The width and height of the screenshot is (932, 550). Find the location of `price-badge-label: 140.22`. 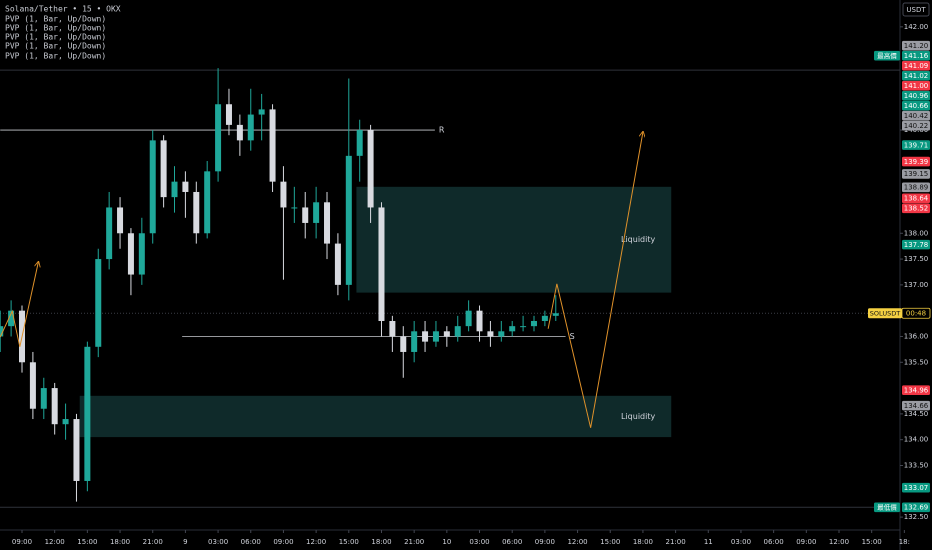

price-badge-label: 140.22 is located at coordinates (916, 126).